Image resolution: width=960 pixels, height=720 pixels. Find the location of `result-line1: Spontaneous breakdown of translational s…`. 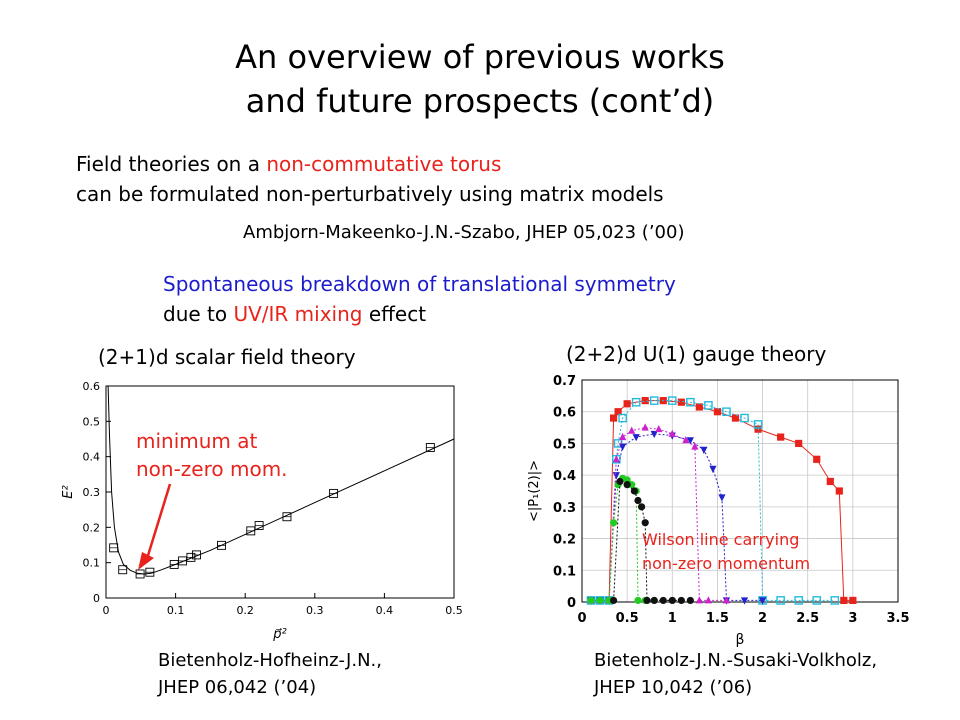

result-line1: Spontaneous breakdown of translational s… is located at coordinates (419, 284).